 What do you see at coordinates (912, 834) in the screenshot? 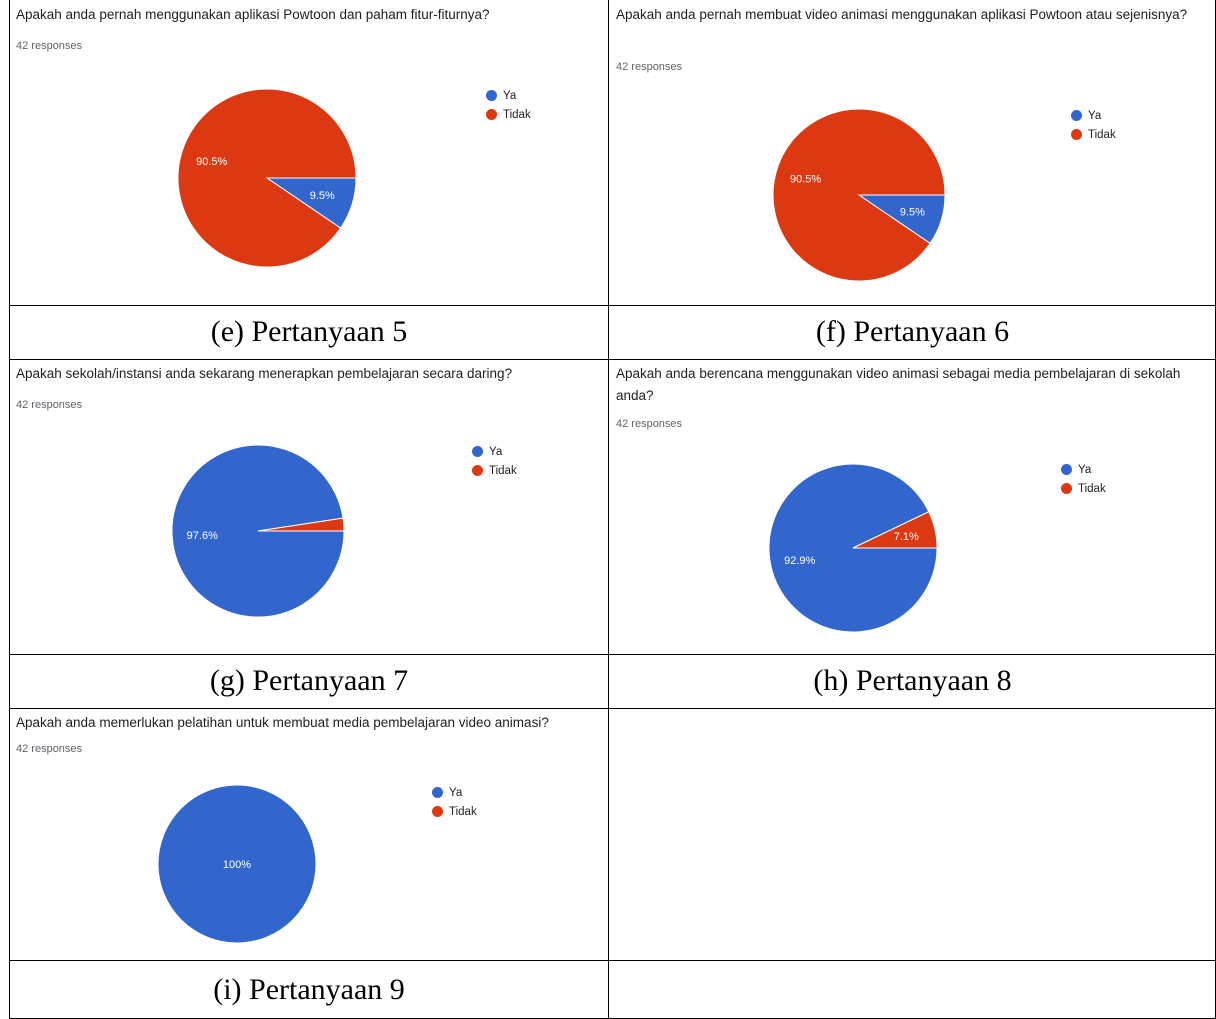
I see `empty-cell` at bounding box center [912, 834].